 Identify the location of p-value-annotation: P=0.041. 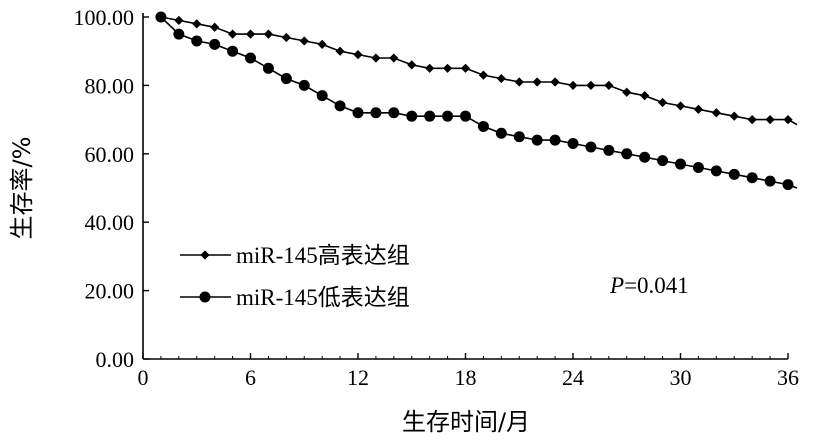
(649, 285).